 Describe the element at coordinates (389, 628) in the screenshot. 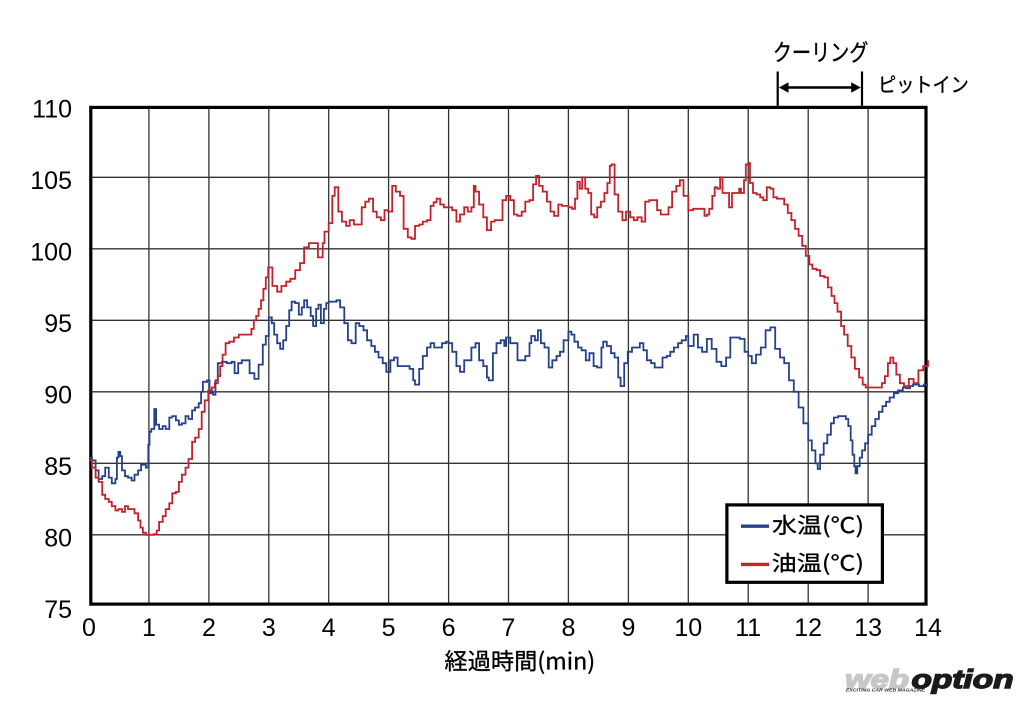

I see `svg-text: 5` at that location.